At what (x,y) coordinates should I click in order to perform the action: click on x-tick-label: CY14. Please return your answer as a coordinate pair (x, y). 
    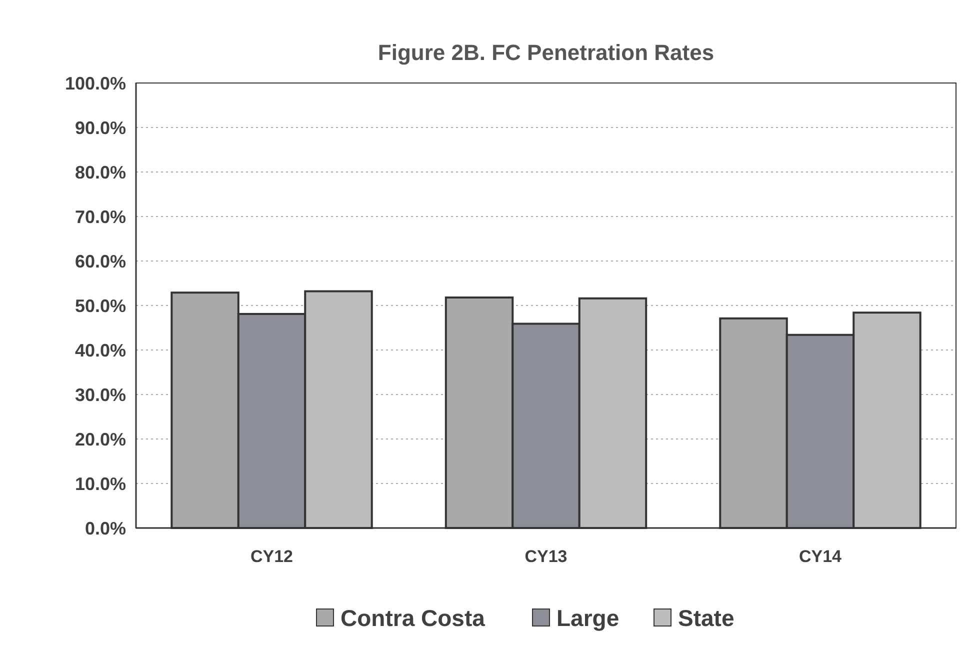
    Looking at the image, I should click on (820, 556).